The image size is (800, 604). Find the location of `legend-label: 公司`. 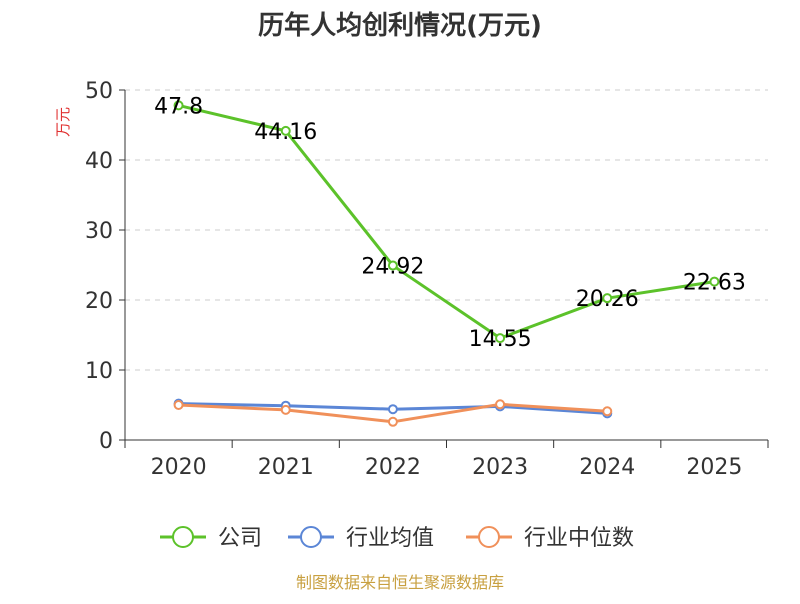

legend-label: 公司 is located at coordinates (240, 538).